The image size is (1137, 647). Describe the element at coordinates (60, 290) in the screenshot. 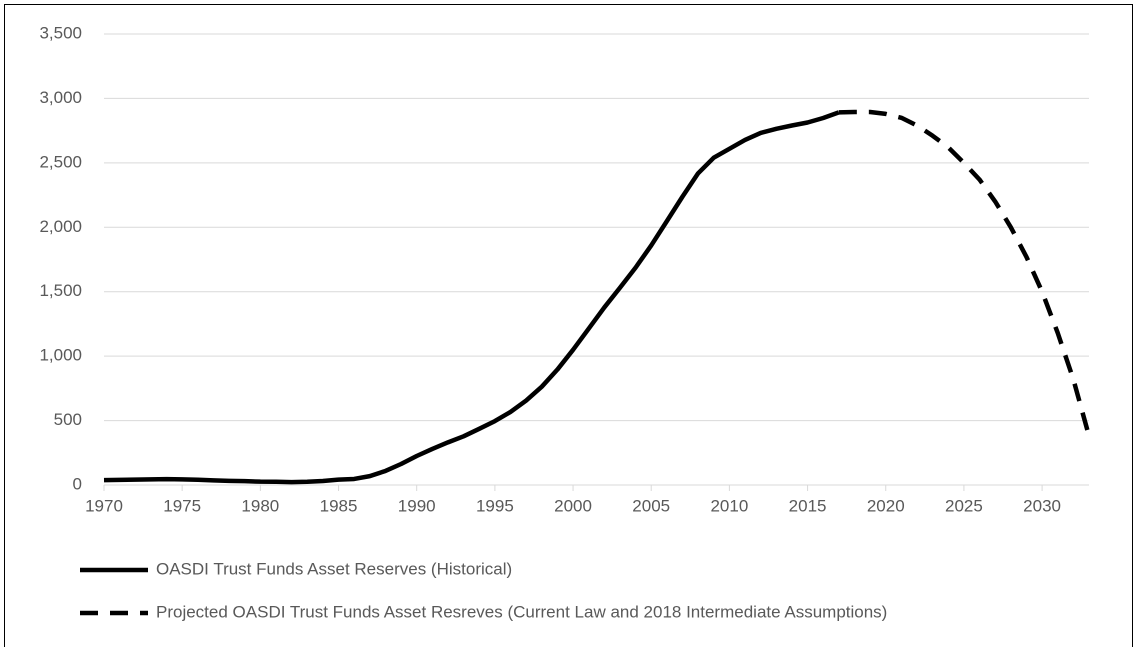

I see `y-tick-label: 1,500` at that location.